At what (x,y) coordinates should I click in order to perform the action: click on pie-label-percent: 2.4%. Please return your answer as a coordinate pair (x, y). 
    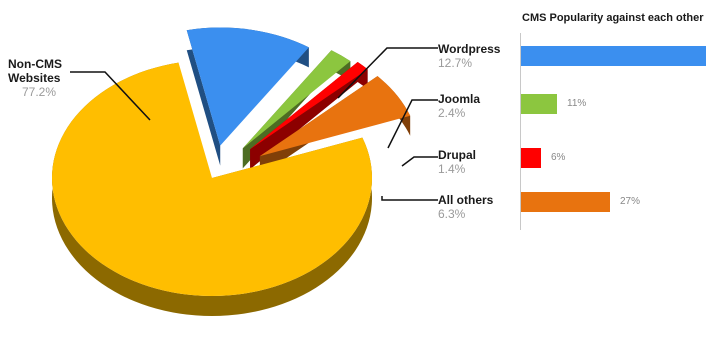
    Looking at the image, I should click on (452, 113).